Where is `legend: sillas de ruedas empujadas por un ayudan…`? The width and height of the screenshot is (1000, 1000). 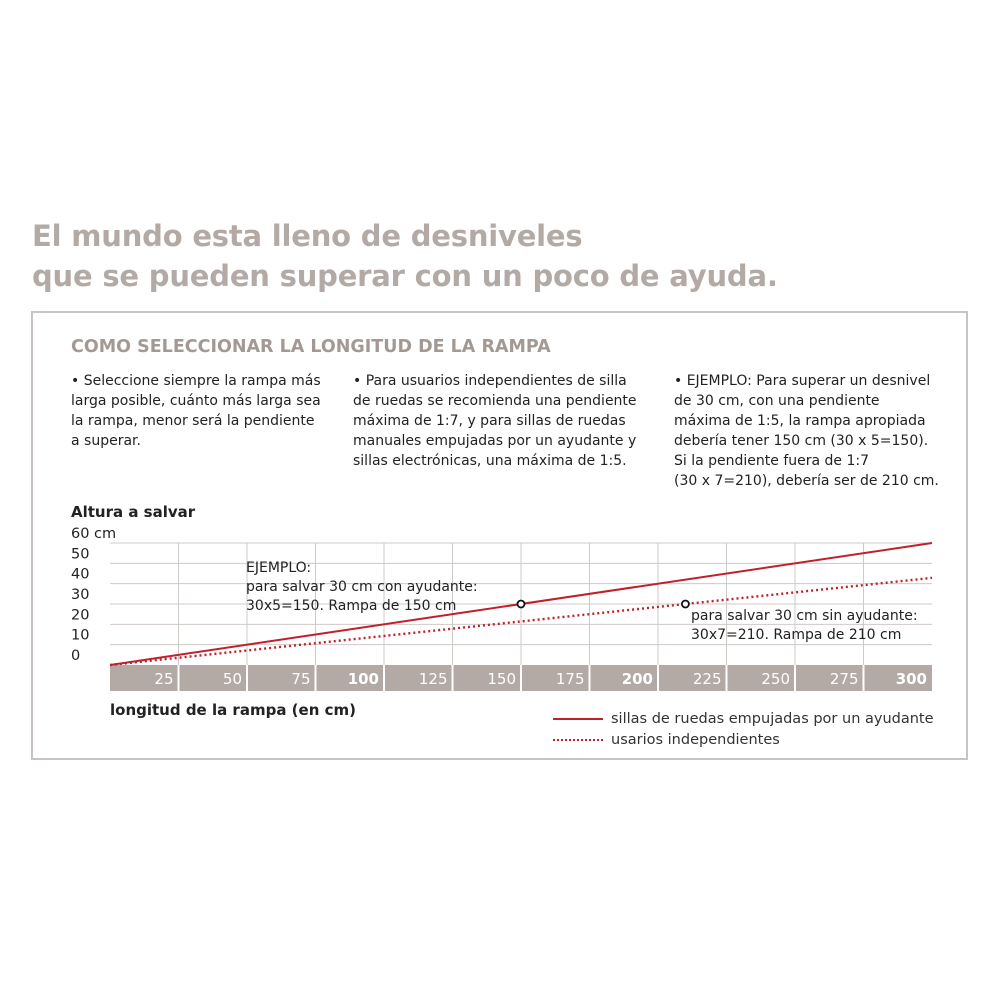 legend: sillas de ruedas empujadas por un ayudan… is located at coordinates (743, 729).